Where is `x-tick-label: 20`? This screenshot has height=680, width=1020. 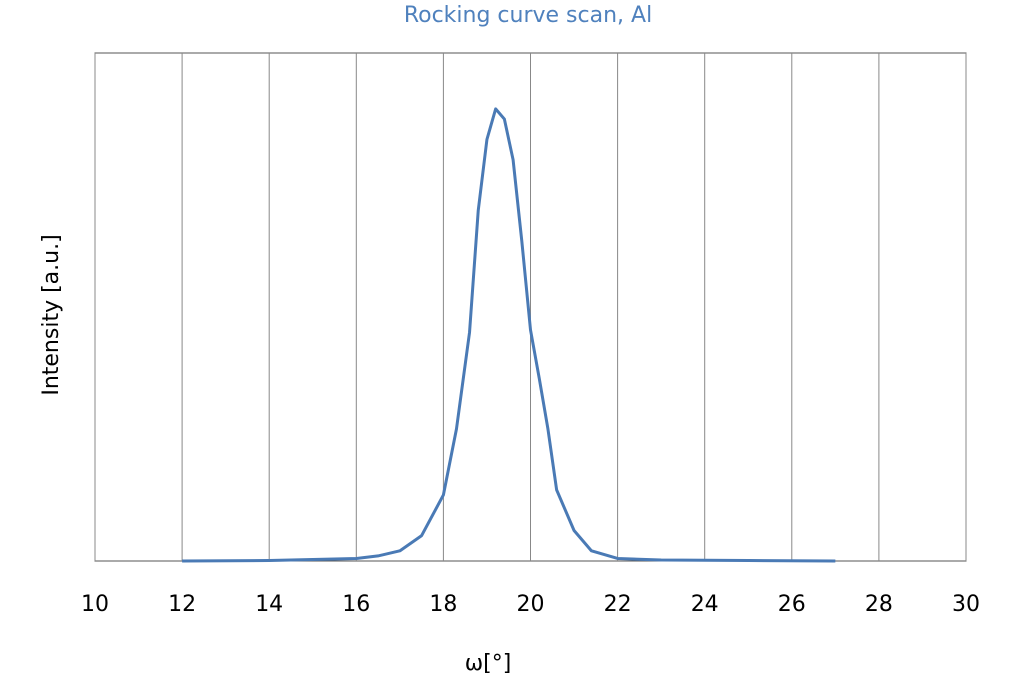 x-tick-label: 20 is located at coordinates (531, 604).